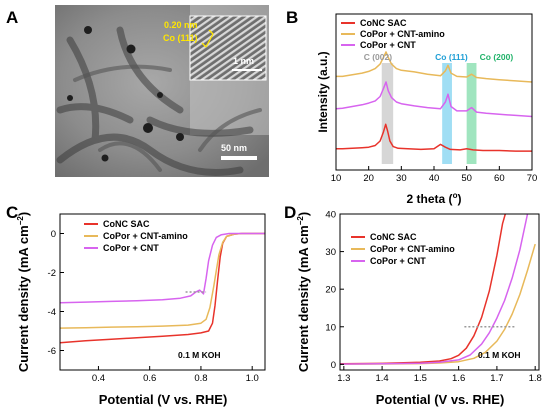 The width and height of the screenshot is (554, 415). What do you see at coordinates (52, 351) in the screenshot?
I see `y-tick-label: -6` at bounding box center [52, 351].